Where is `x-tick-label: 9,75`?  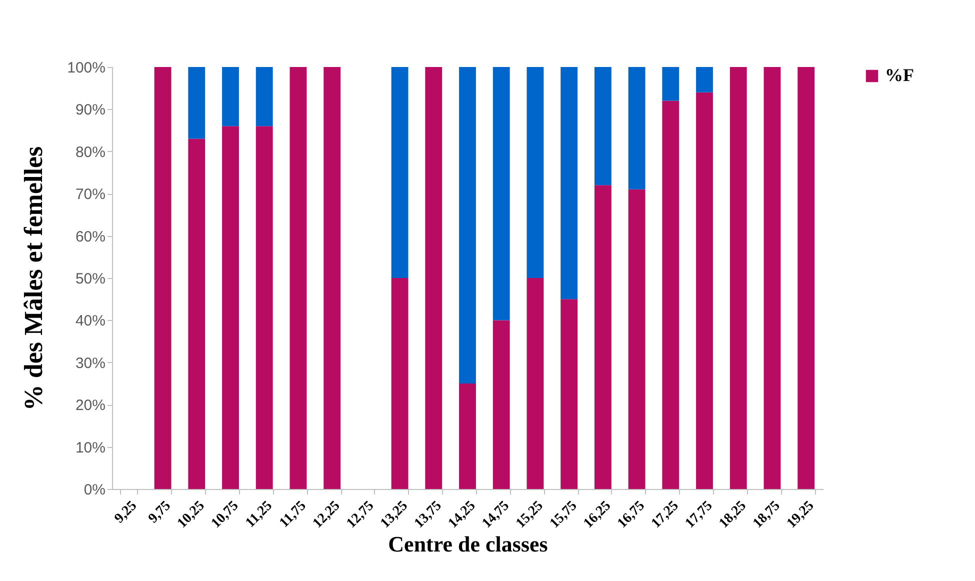 x-tick-label: 9,75 is located at coordinates (160, 512).